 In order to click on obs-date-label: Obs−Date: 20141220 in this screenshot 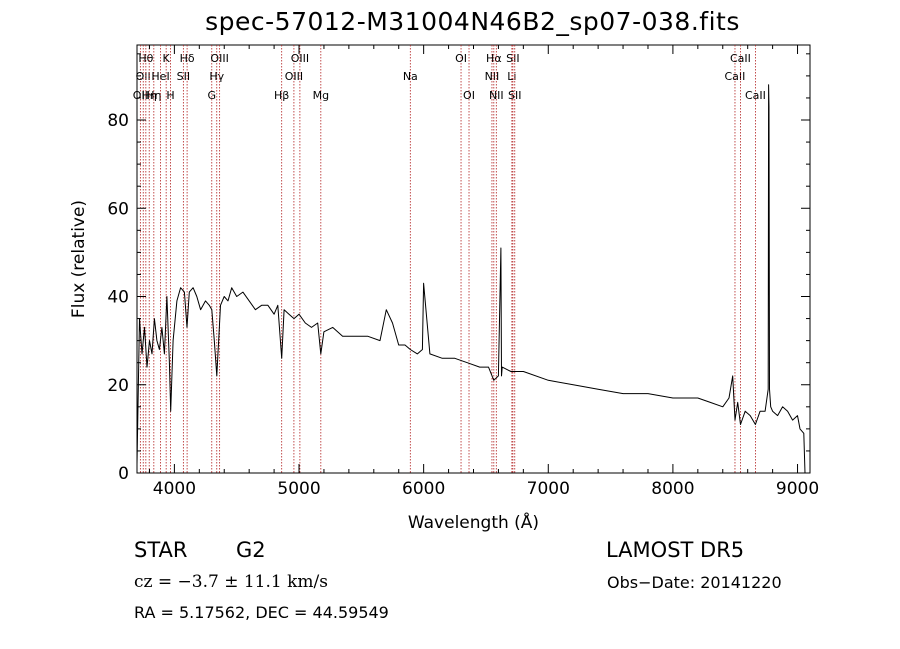, I will do `click(694, 582)`.